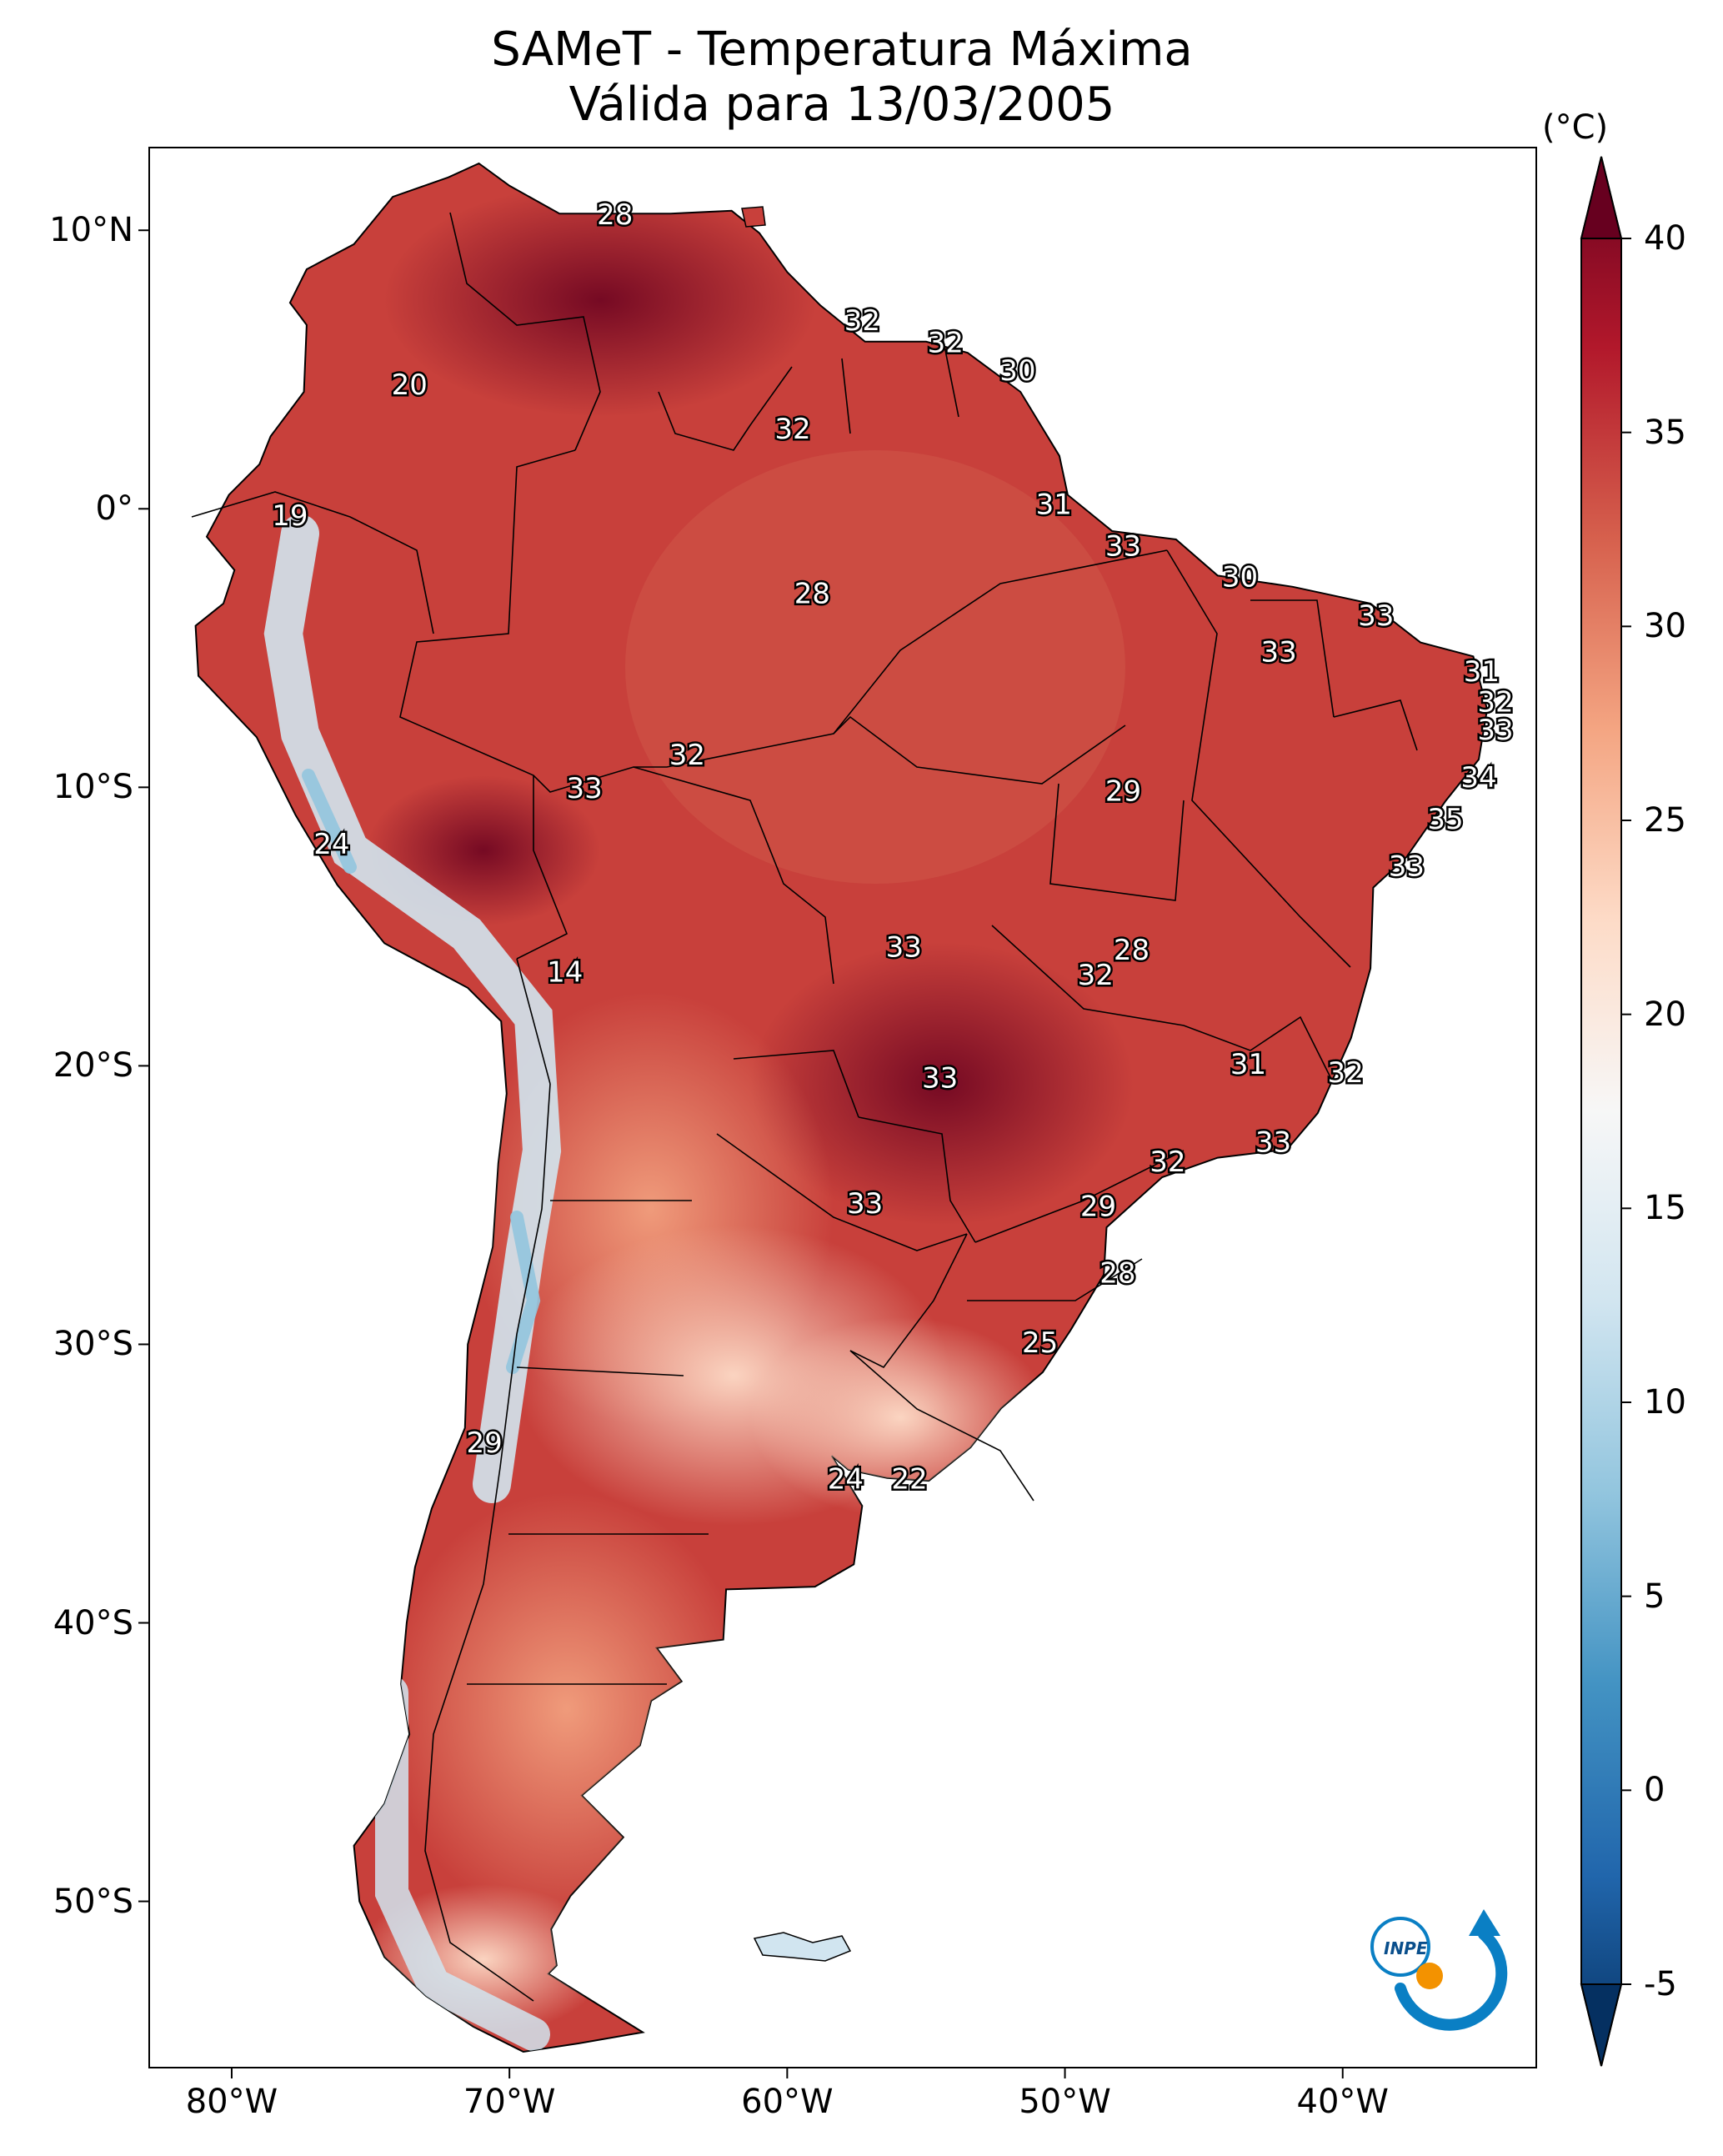  What do you see at coordinates (93, 1901) in the screenshot?
I see `lat-tick-label: 50°S` at bounding box center [93, 1901].